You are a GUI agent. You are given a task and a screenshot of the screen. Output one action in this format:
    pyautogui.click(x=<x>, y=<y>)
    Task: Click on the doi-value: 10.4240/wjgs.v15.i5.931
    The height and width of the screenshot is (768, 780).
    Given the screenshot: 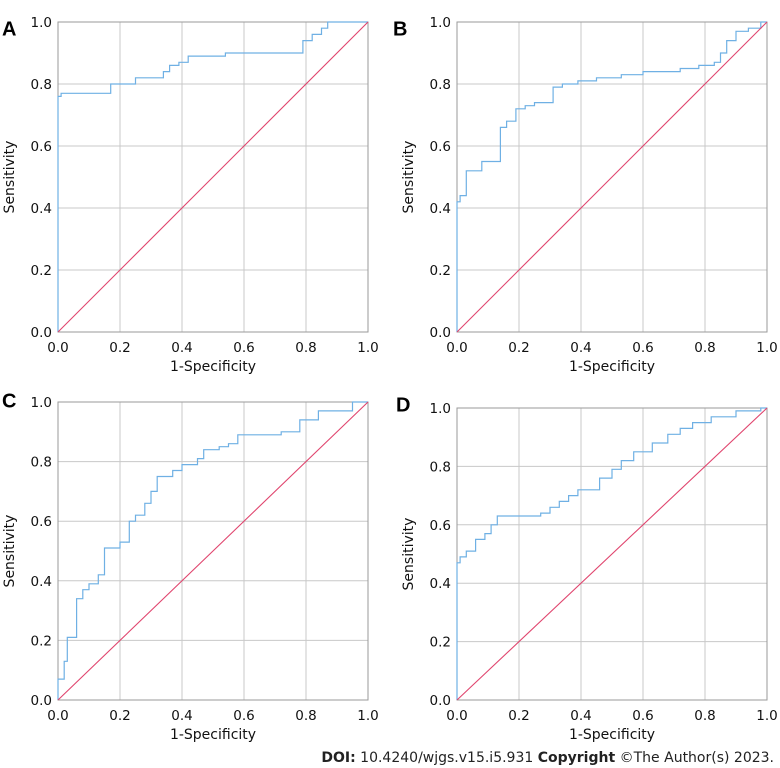 What is the action you would take?
    pyautogui.click(x=447, y=758)
    